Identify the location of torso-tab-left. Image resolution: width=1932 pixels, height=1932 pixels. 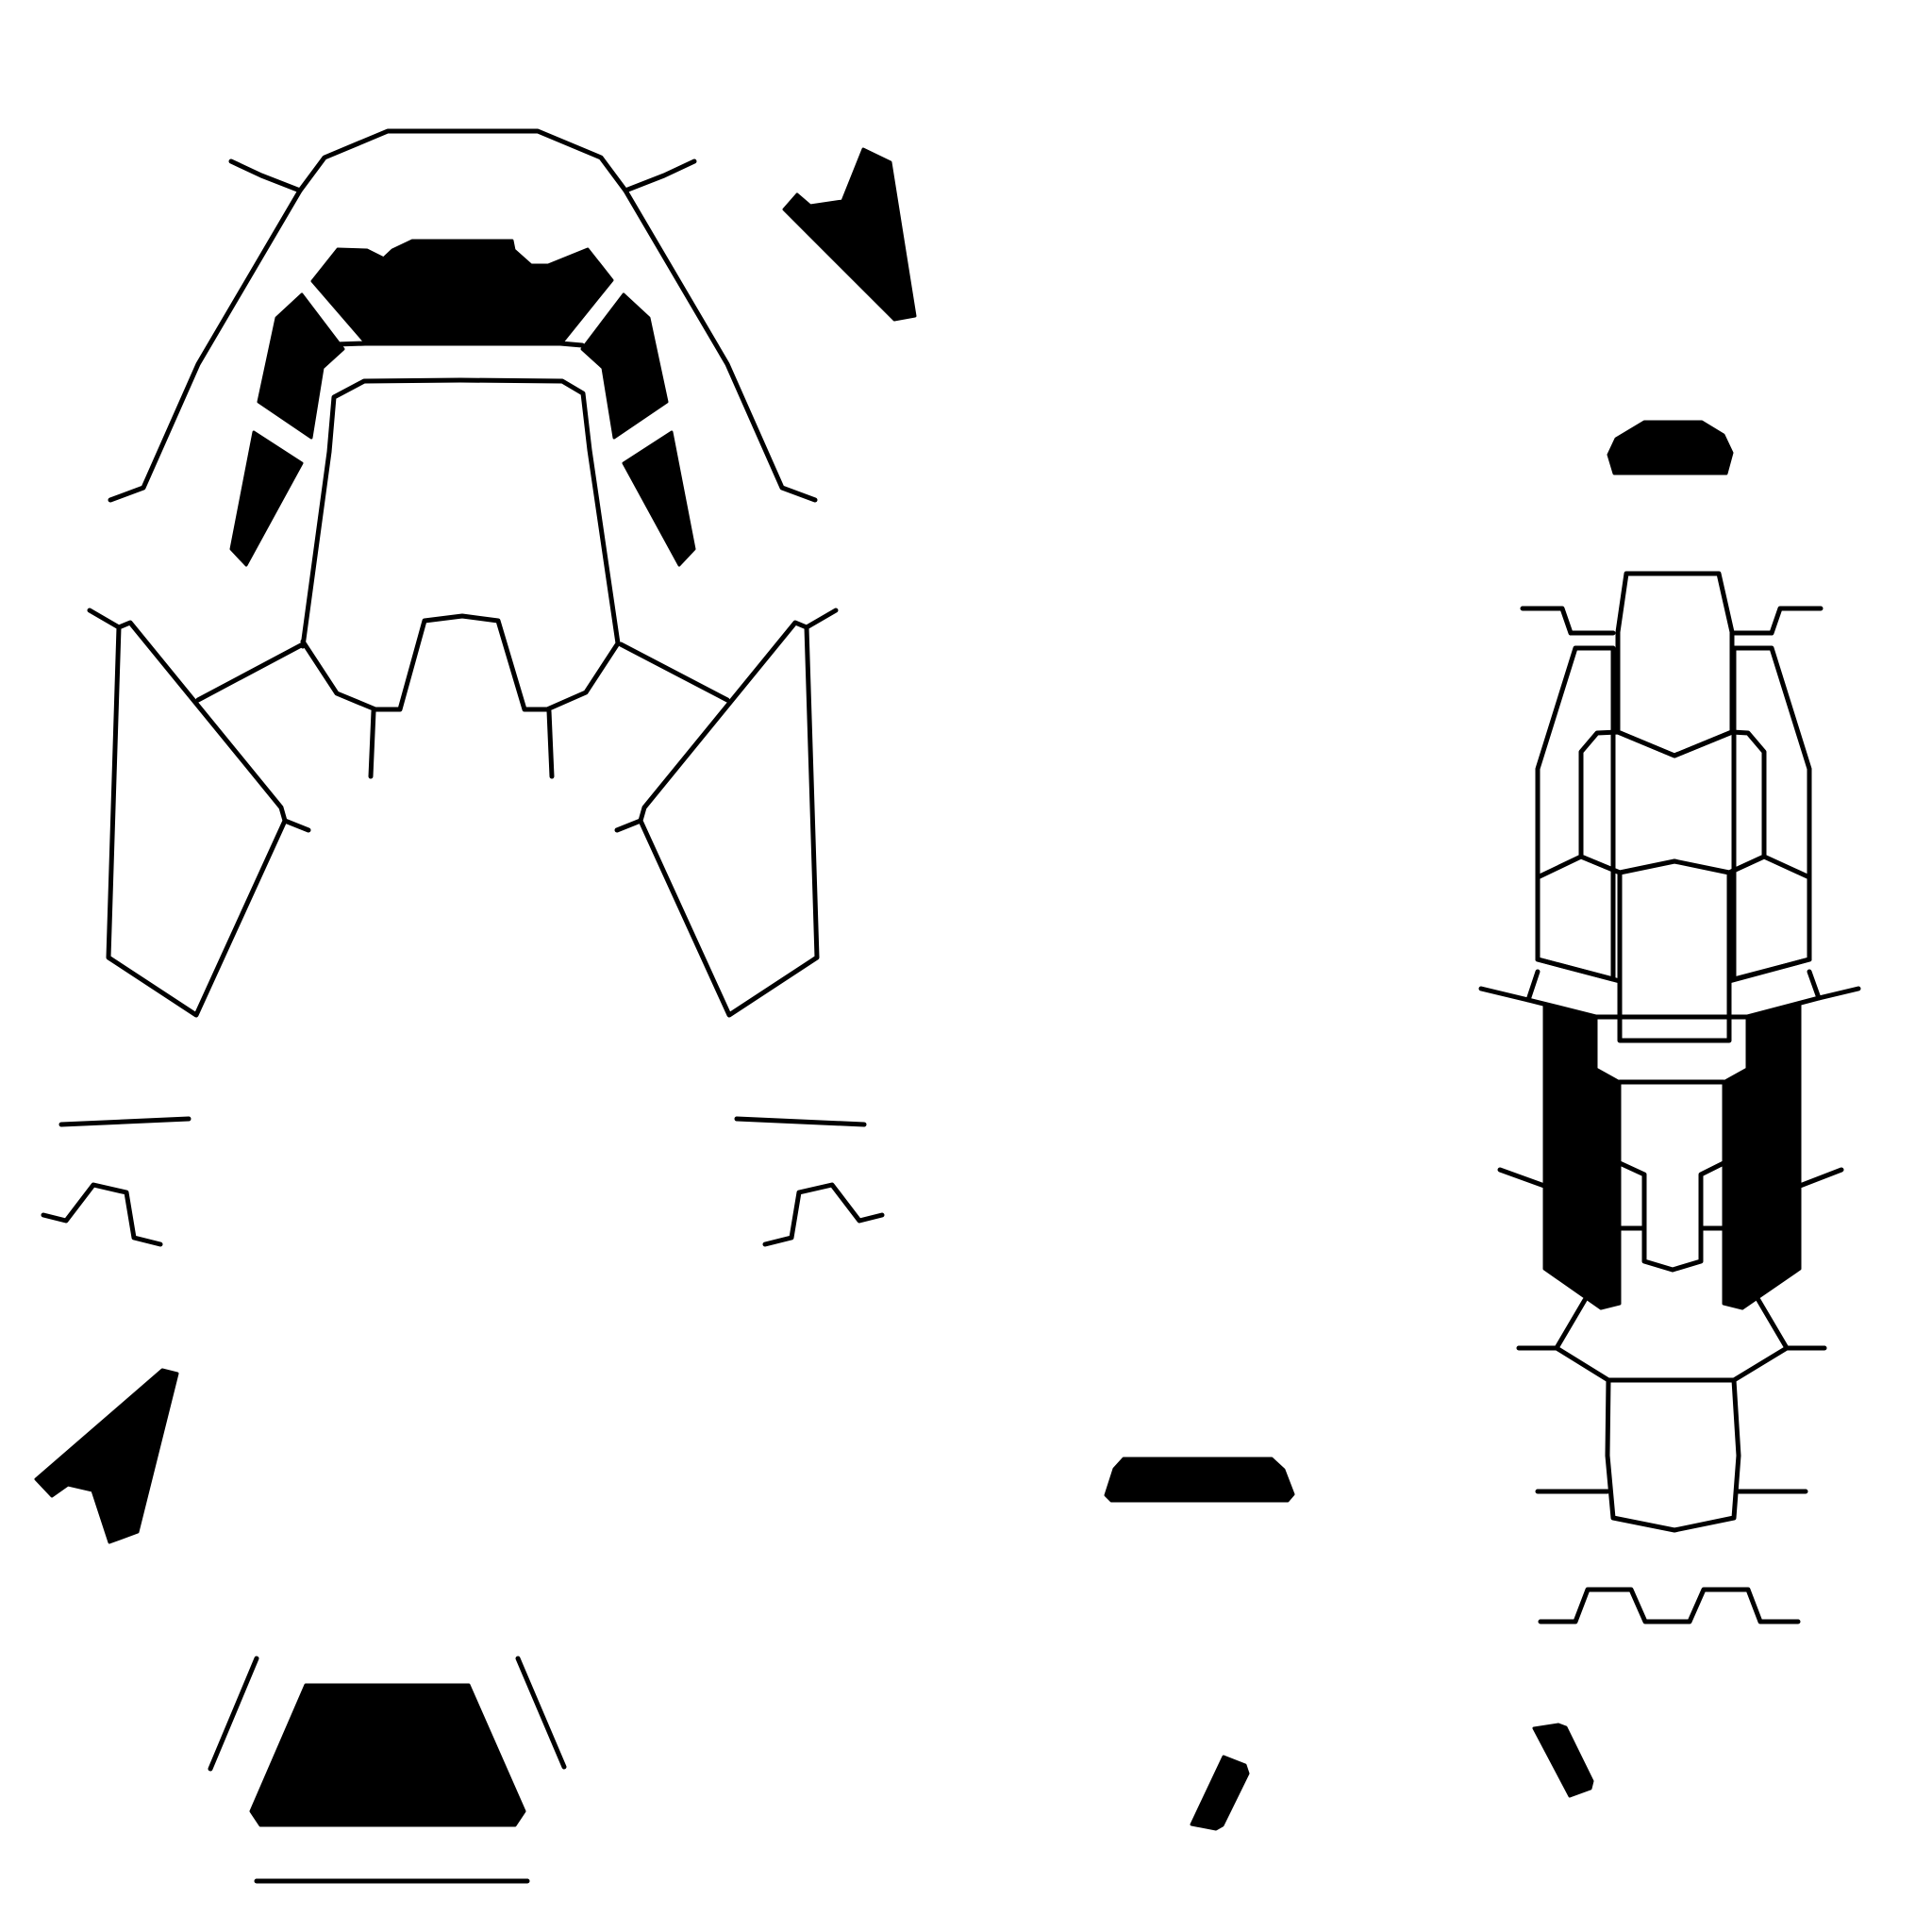
(372, 743).